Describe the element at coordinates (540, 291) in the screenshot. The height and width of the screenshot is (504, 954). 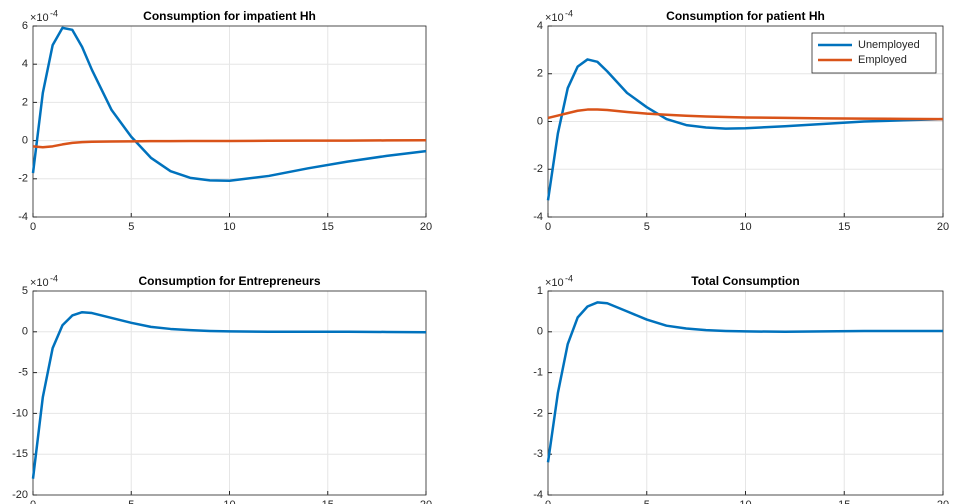
I see `y-tick-label: 1` at that location.